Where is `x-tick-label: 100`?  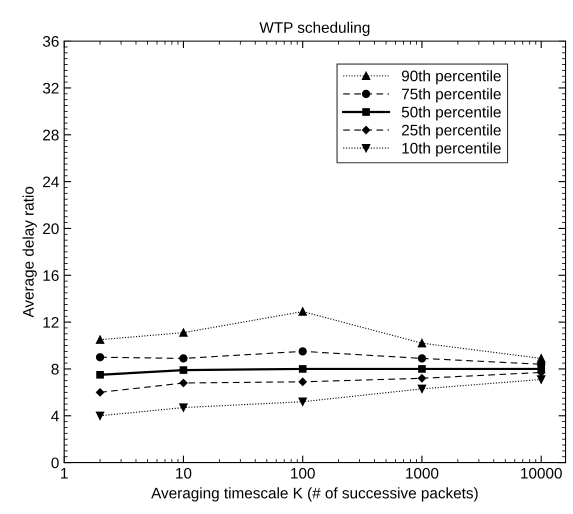
x-tick-label: 100 is located at coordinates (303, 473).